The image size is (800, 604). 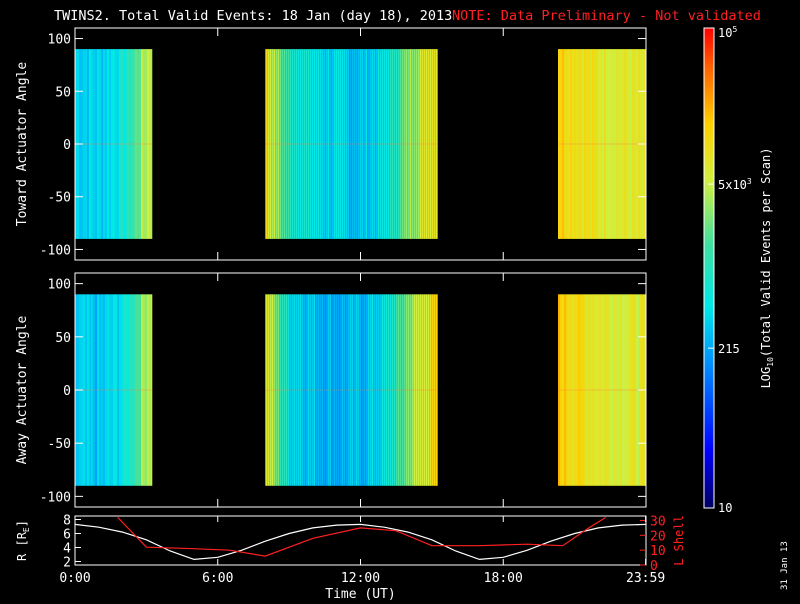 What do you see at coordinates (67, 521) in the screenshot?
I see `orbit-ytick-label: 8` at bounding box center [67, 521].